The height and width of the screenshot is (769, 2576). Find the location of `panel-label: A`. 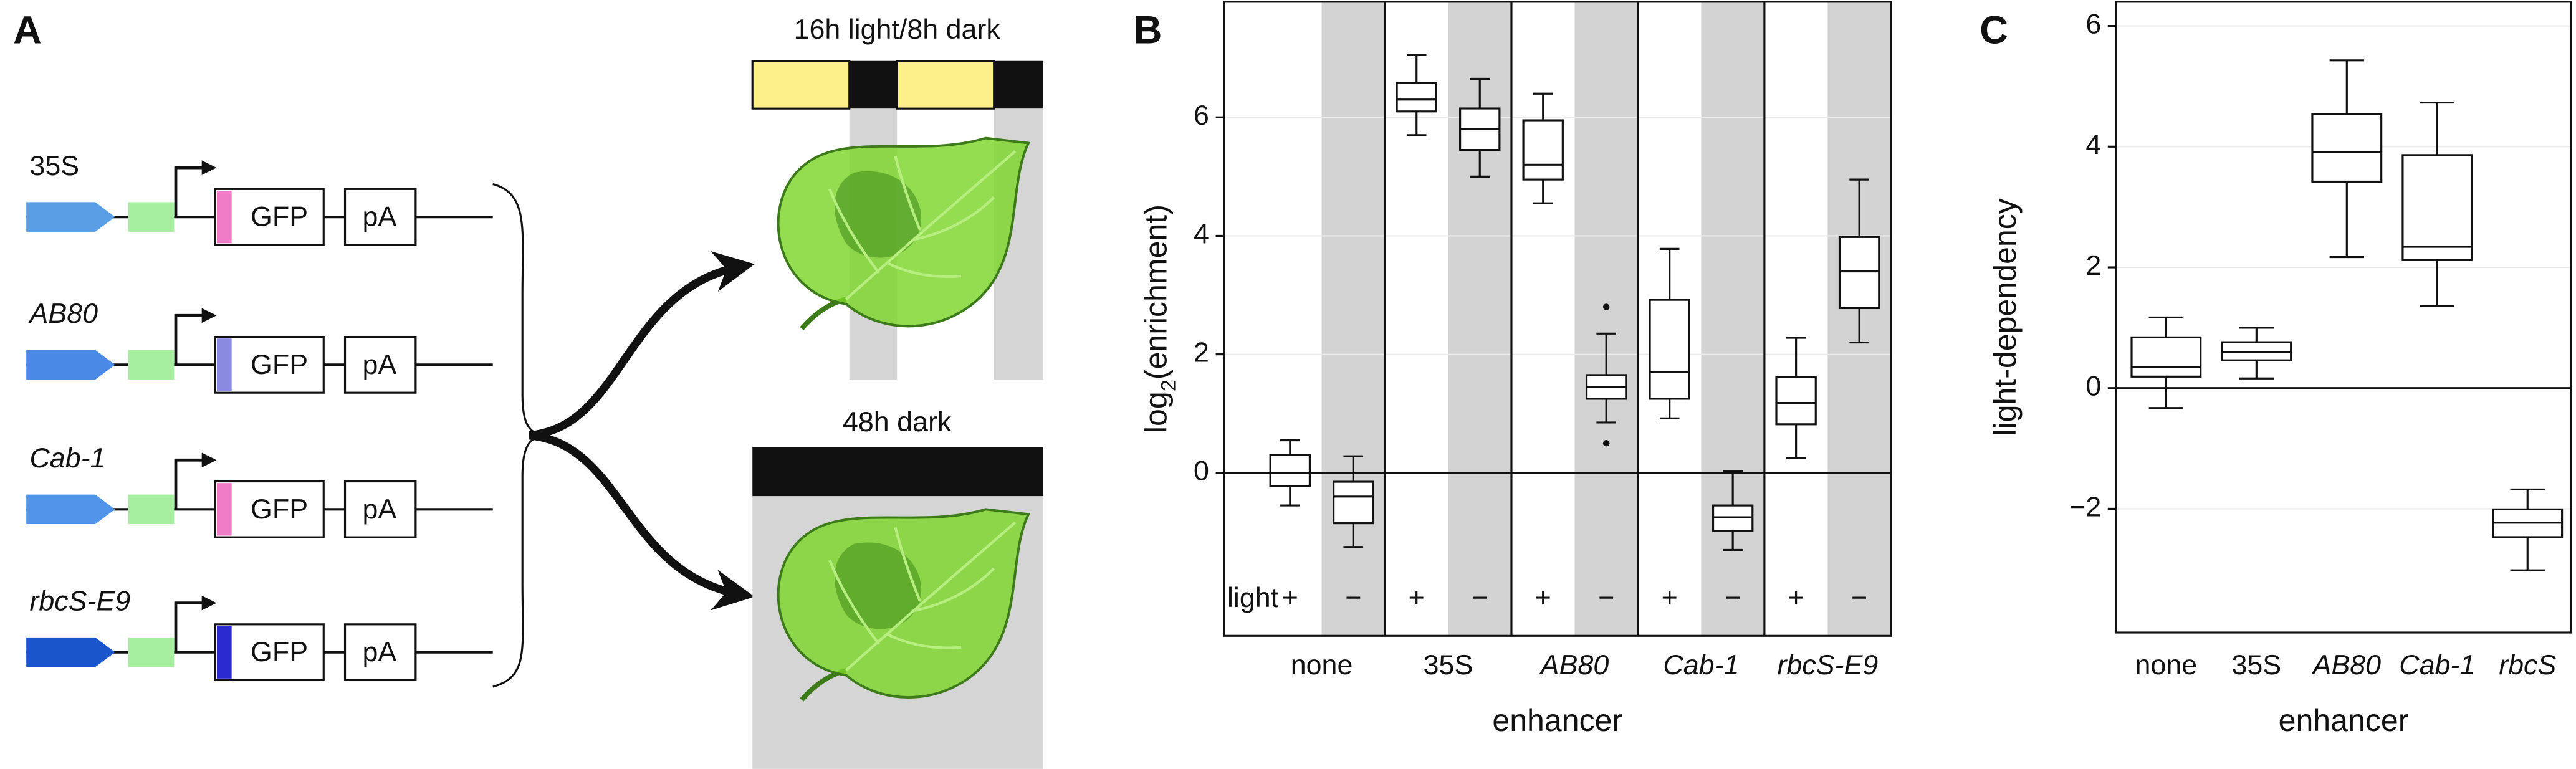

panel-label: A is located at coordinates (28, 30).